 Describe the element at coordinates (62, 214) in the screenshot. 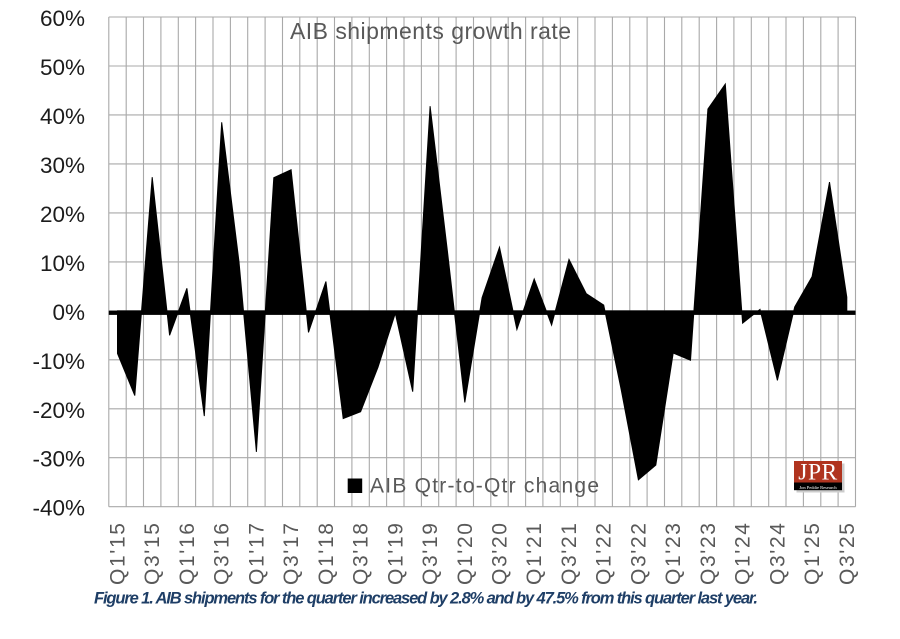

I see `svg-text: 20%` at that location.